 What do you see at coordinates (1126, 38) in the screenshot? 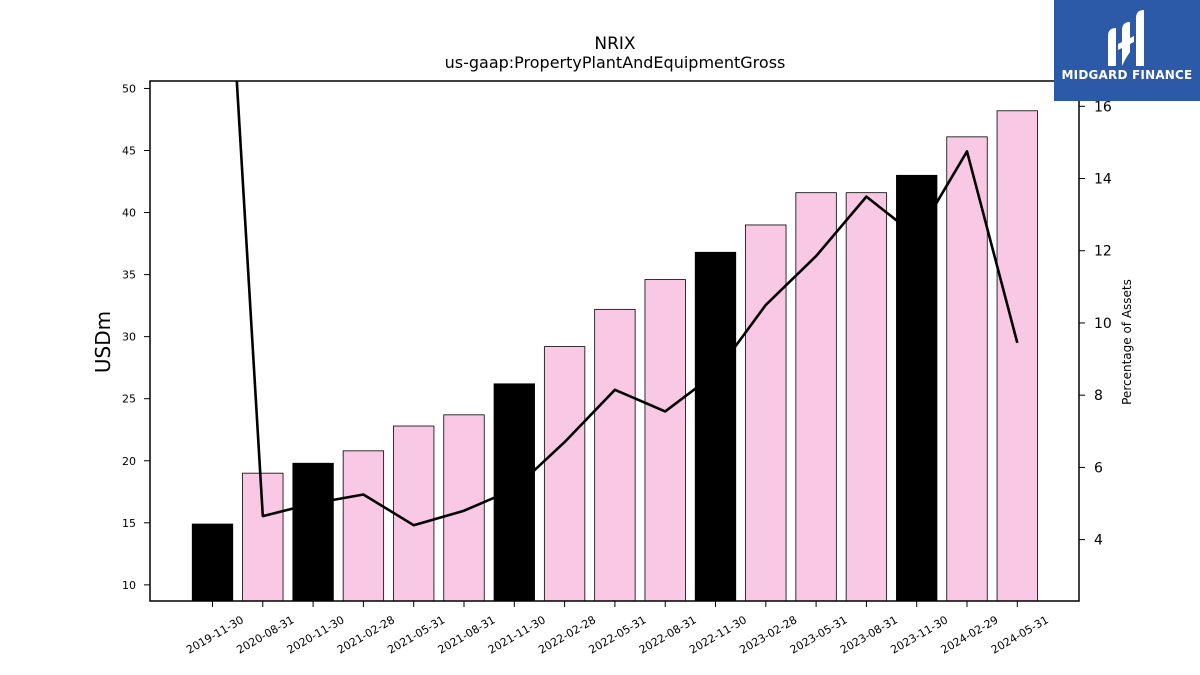
I see `logo-mark-icon` at bounding box center [1126, 38].